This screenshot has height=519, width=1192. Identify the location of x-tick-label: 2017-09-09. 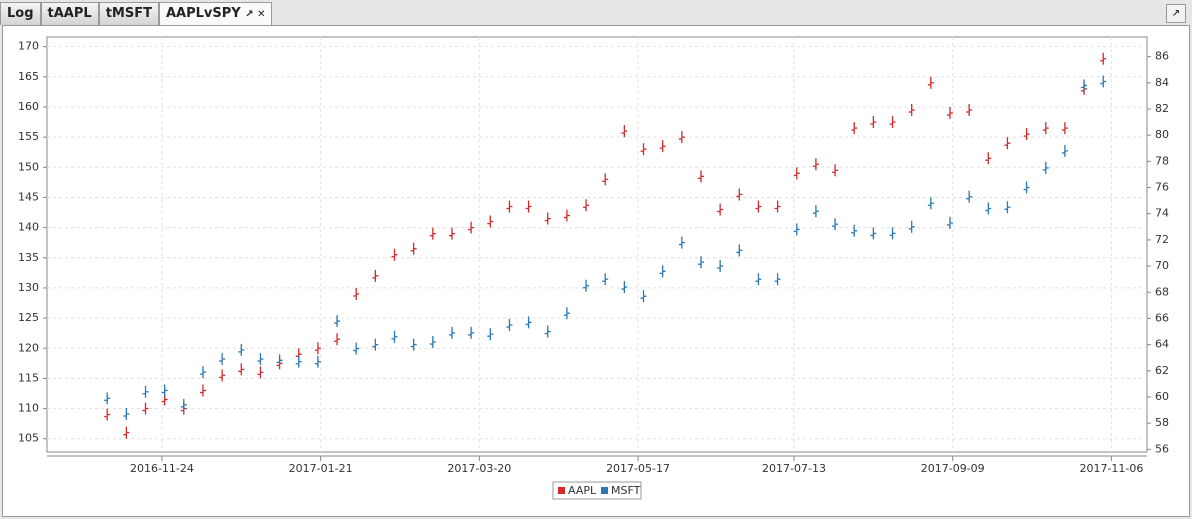
(953, 468).